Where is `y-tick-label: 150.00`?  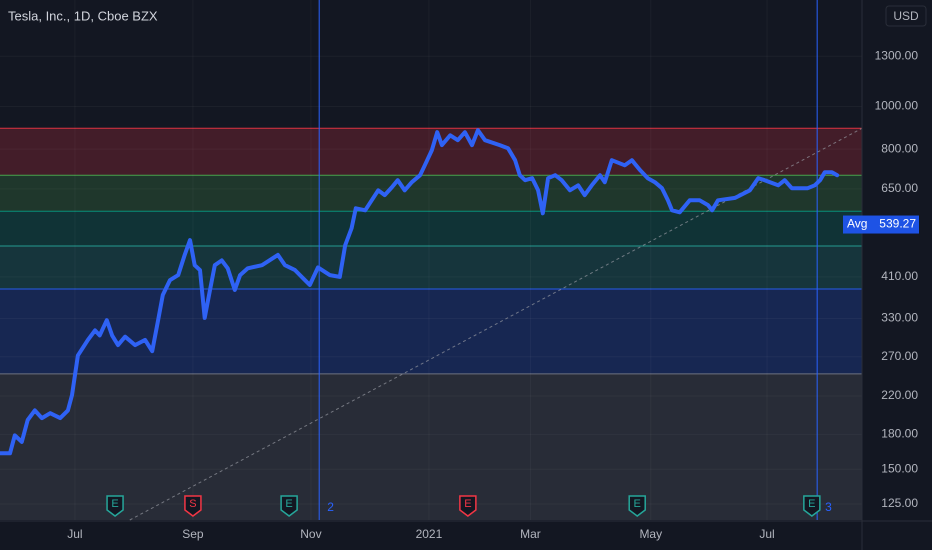
y-tick-label: 150.00 is located at coordinates (899, 468).